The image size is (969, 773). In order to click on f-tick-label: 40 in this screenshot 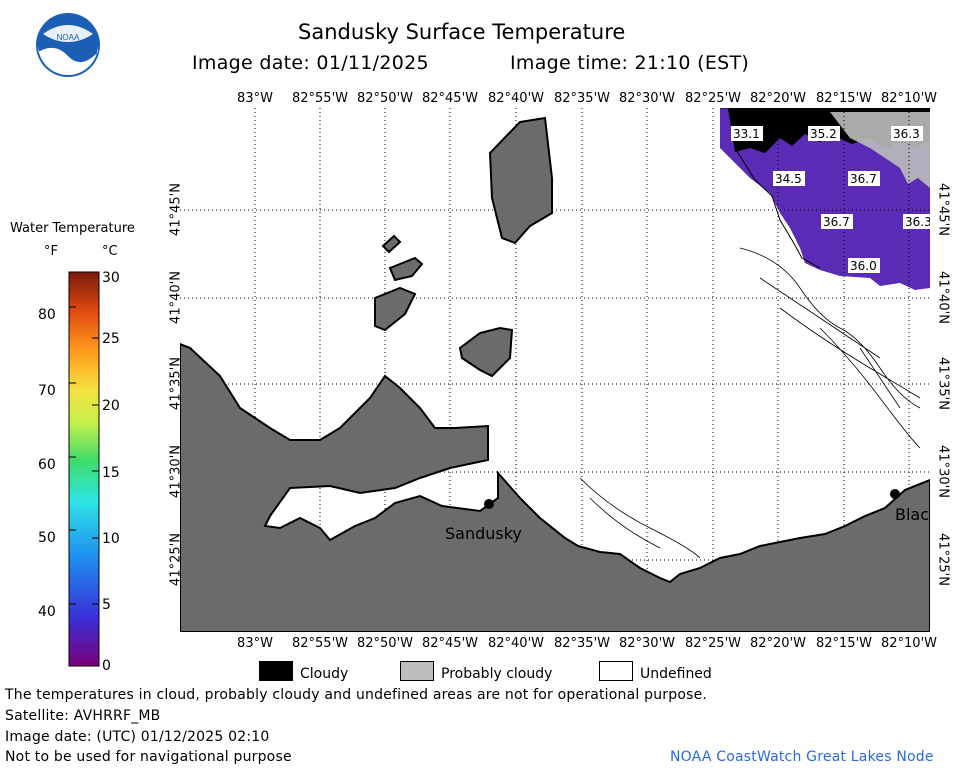, I will do `click(47, 612)`.